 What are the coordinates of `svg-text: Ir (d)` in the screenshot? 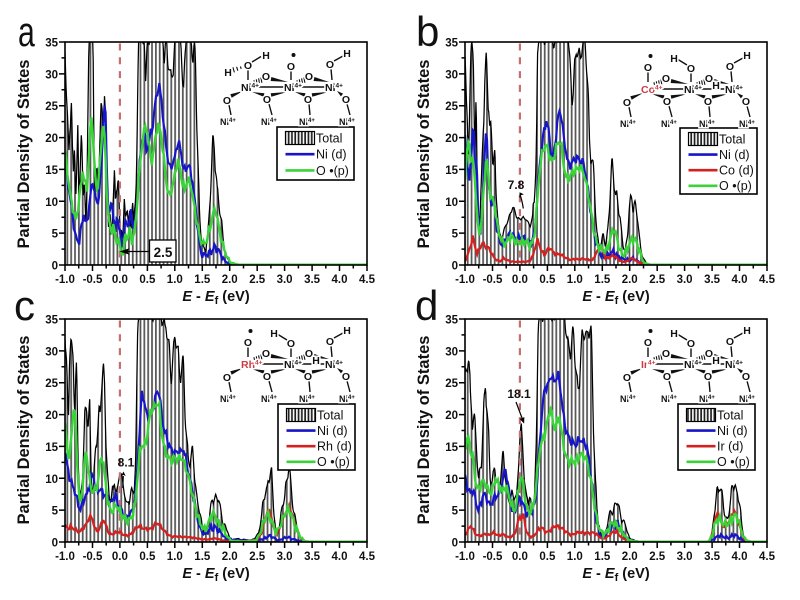 It's located at (730, 447).